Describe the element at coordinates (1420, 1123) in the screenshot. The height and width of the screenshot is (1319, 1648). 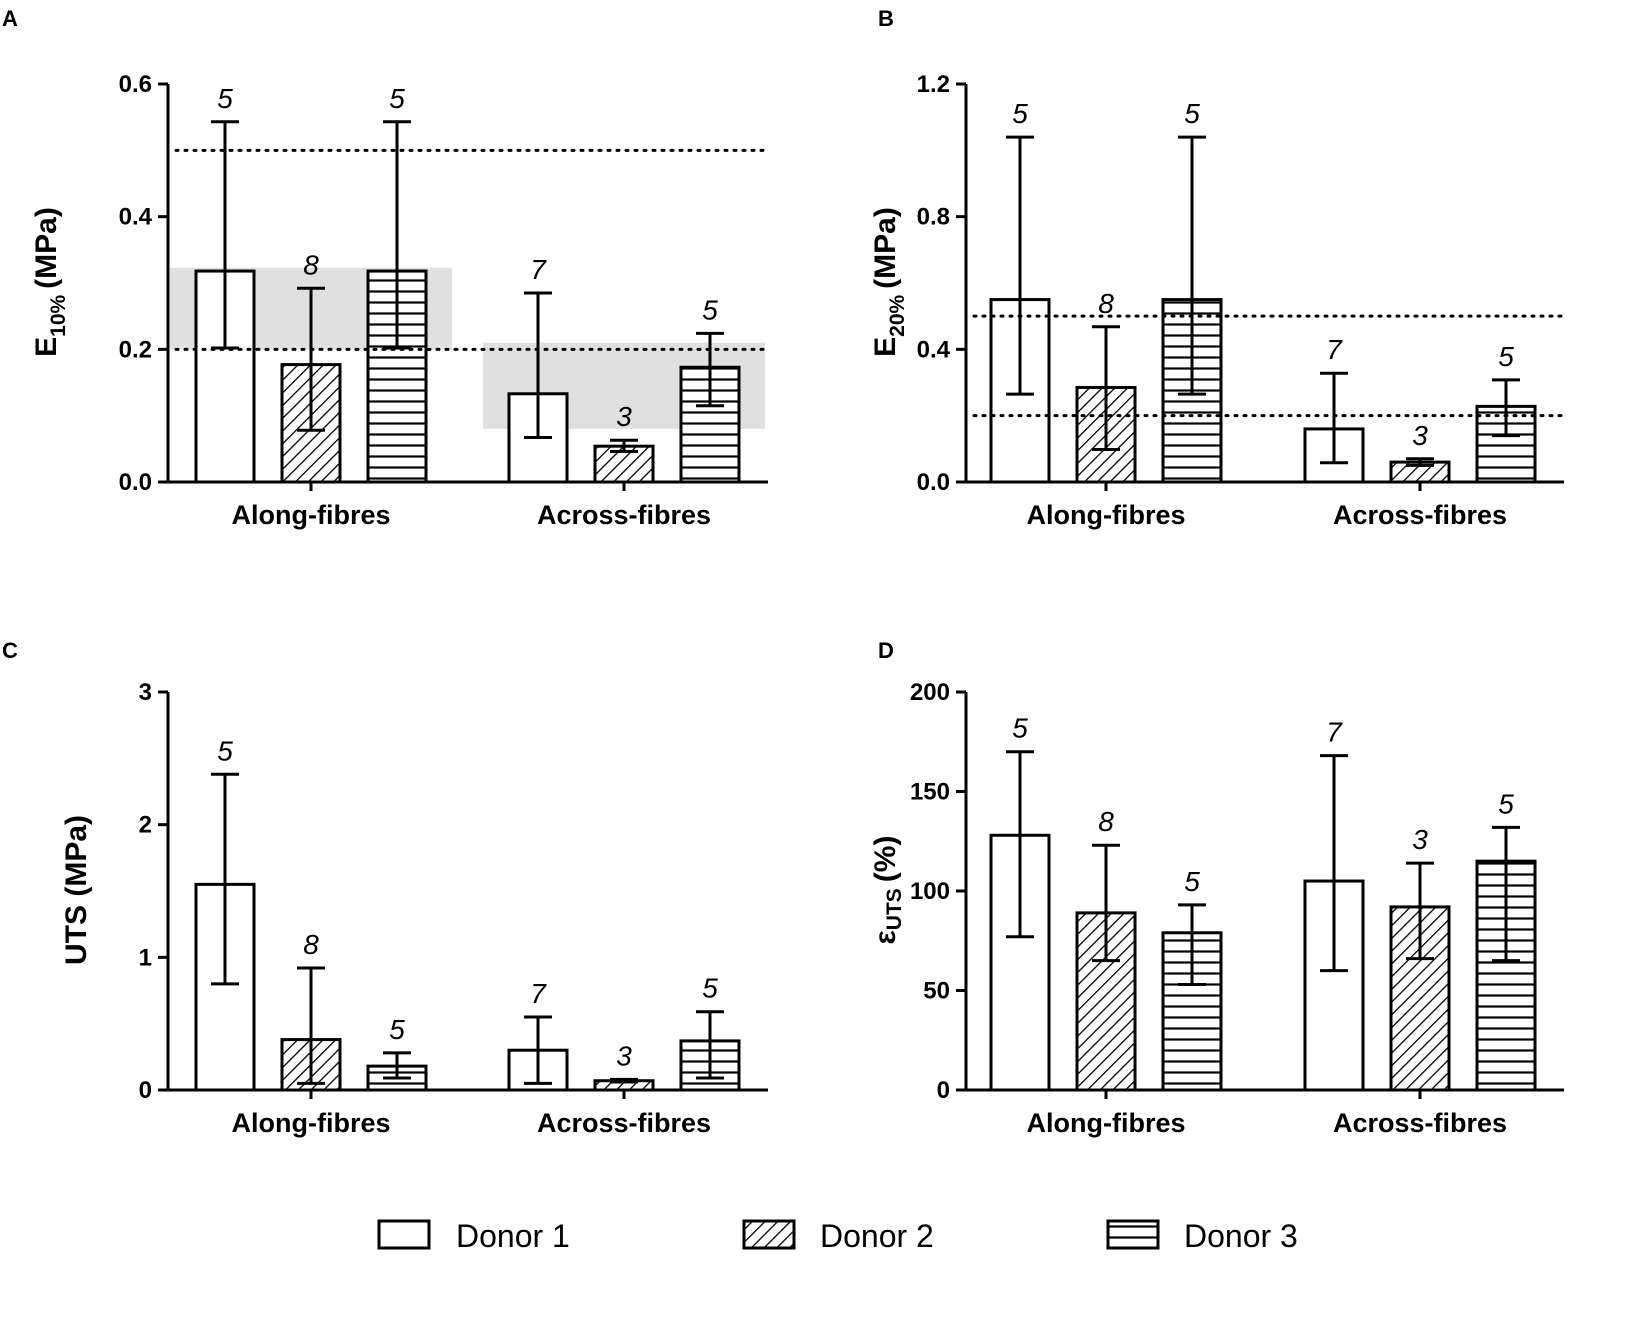
I see `panel-d-category-label-2: Across-fibres` at that location.